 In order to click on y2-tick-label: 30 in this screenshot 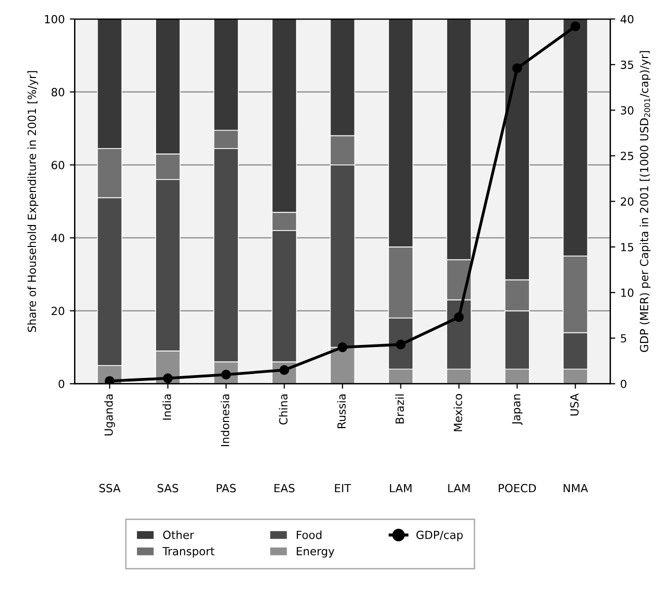, I will do `click(627, 110)`.